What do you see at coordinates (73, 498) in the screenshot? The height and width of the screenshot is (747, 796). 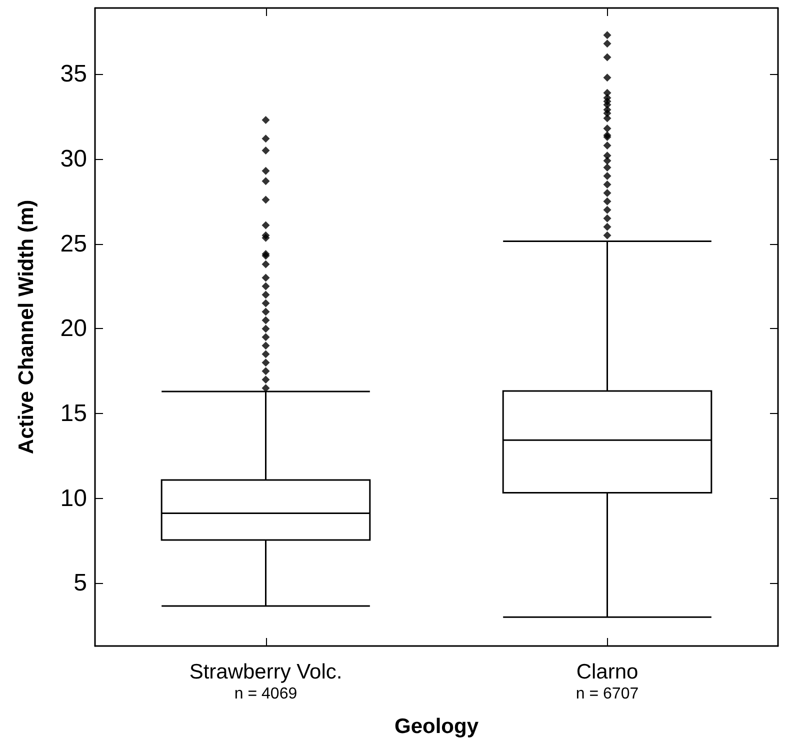 I see `y-tick-label: 10` at bounding box center [73, 498].